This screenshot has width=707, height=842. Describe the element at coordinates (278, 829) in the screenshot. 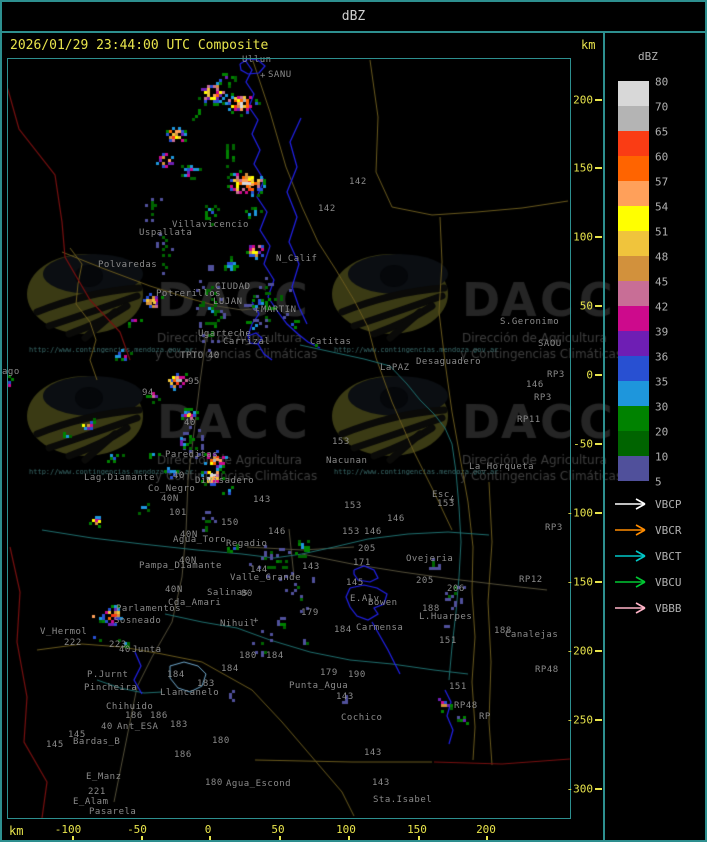

I see `bottom-axis-label: 50` at that location.